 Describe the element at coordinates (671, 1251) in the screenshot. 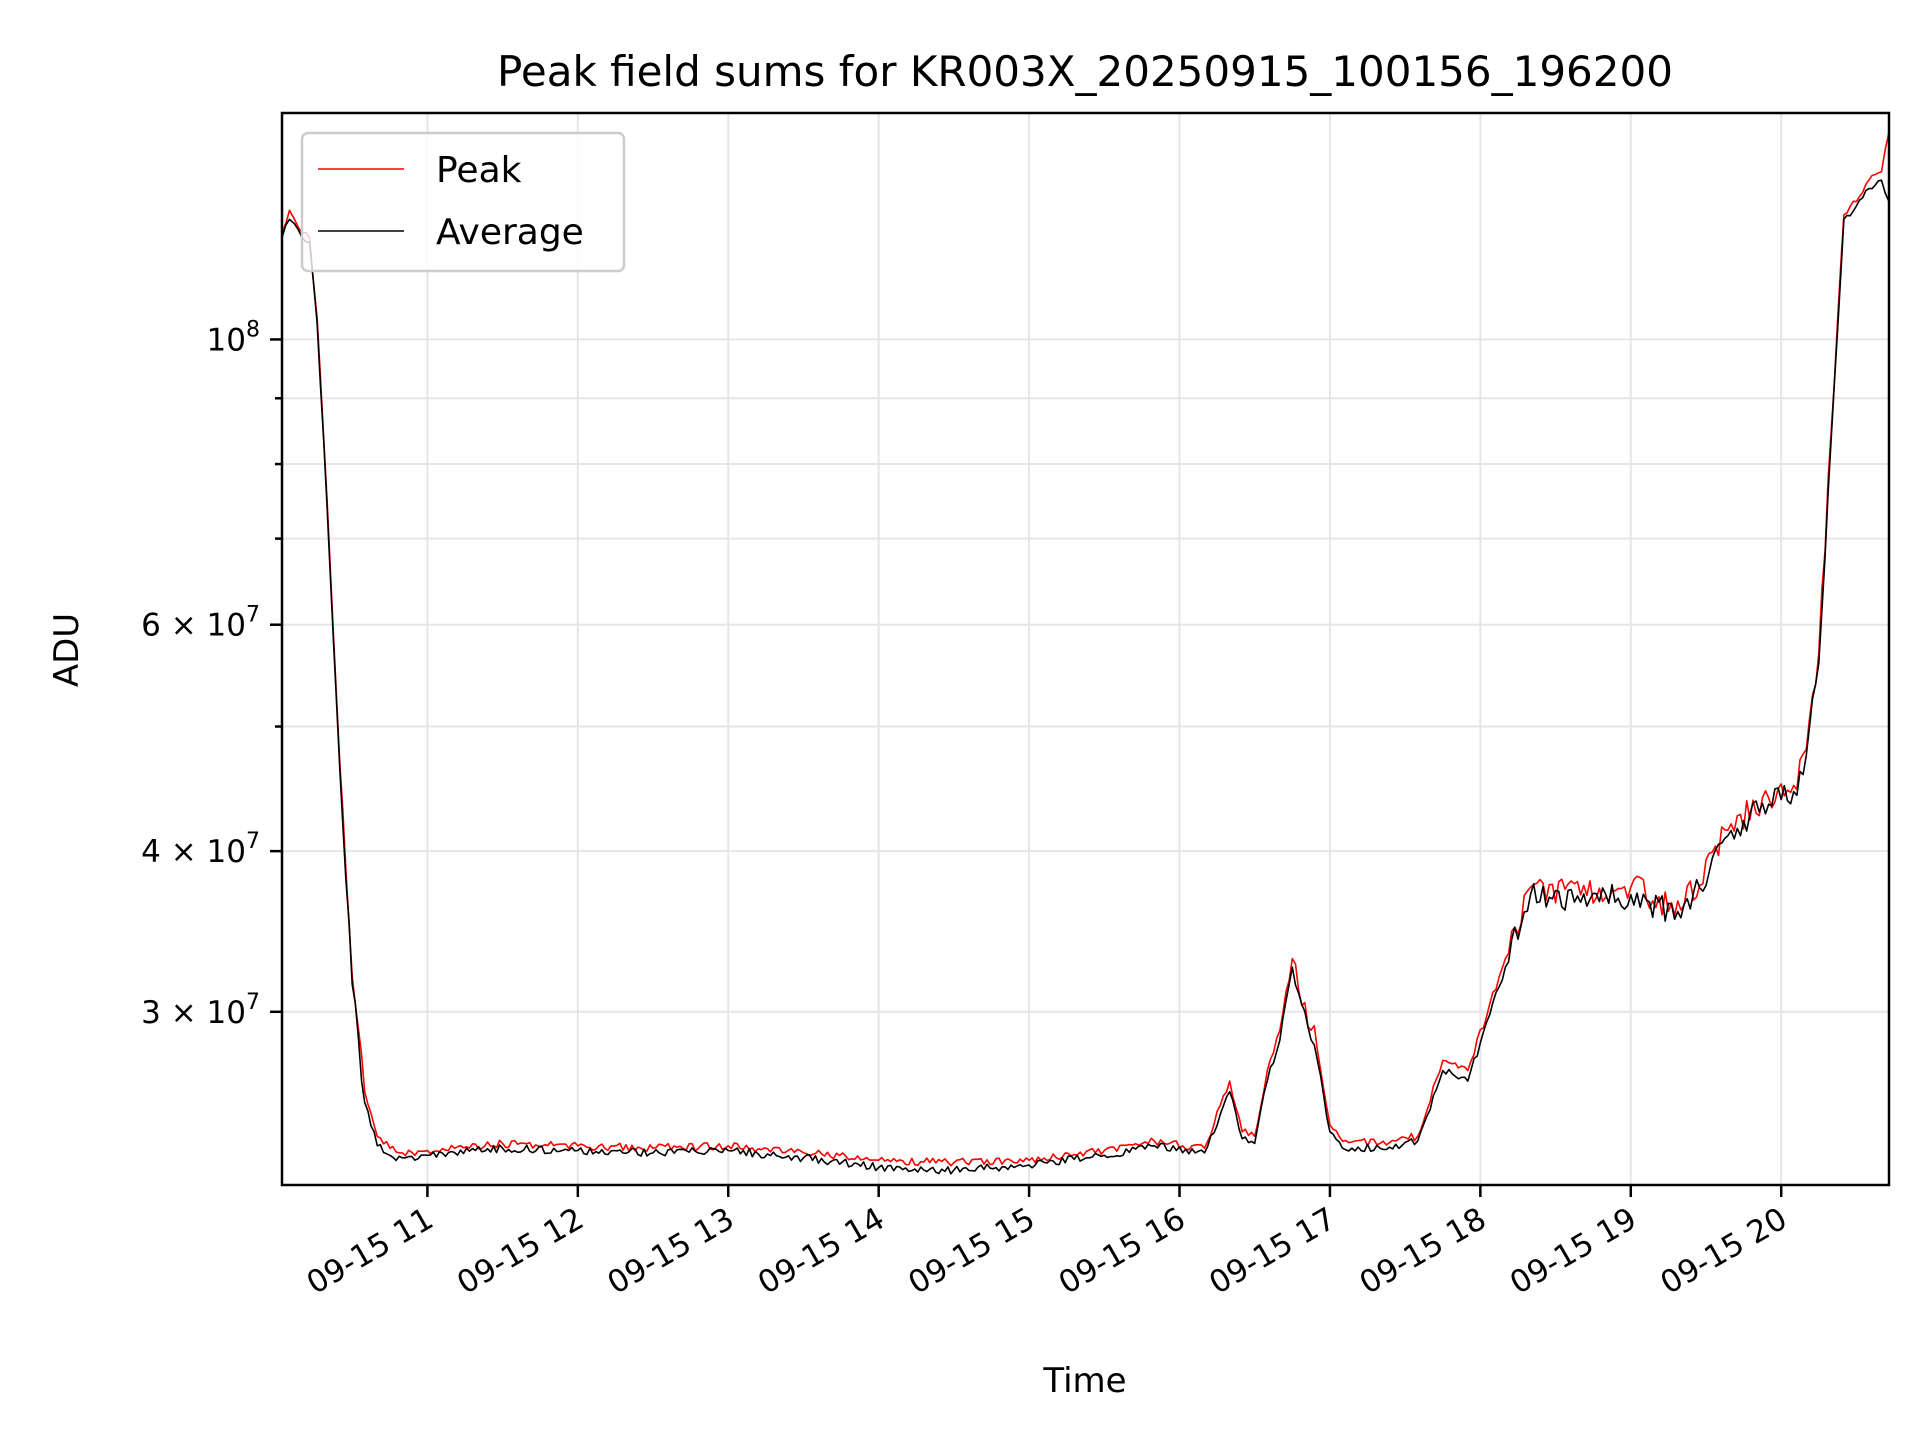

I see `x-tick-label: 09-15 13` at that location.